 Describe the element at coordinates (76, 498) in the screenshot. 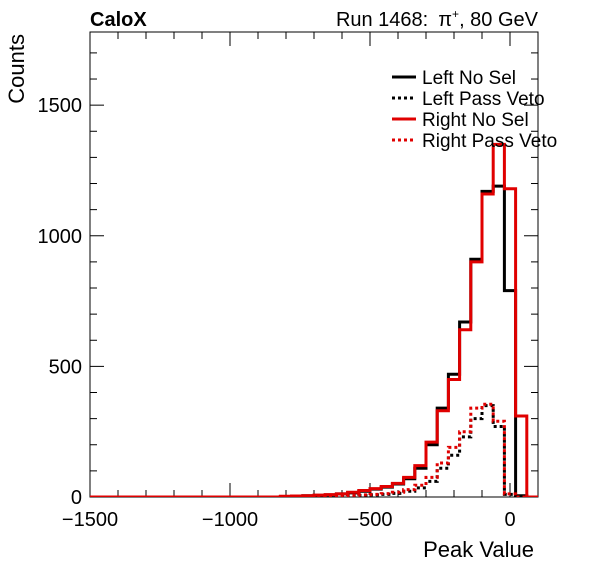

I see `y-tick-label: 0` at that location.